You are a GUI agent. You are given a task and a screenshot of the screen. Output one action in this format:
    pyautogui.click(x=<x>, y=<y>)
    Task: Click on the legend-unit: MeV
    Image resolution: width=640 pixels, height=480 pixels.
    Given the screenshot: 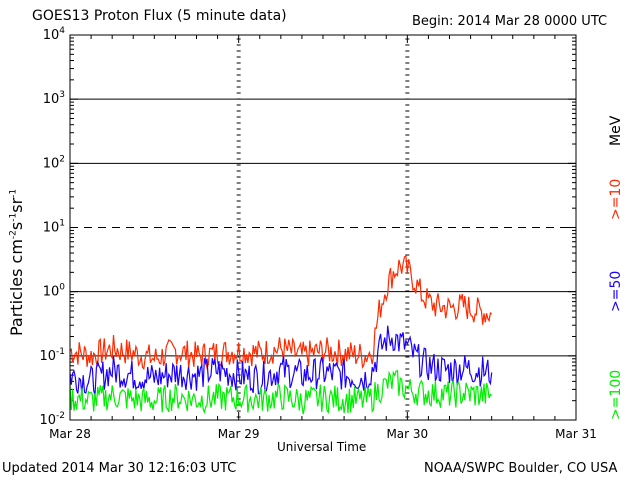 What is the action you would take?
    pyautogui.click(x=616, y=130)
    